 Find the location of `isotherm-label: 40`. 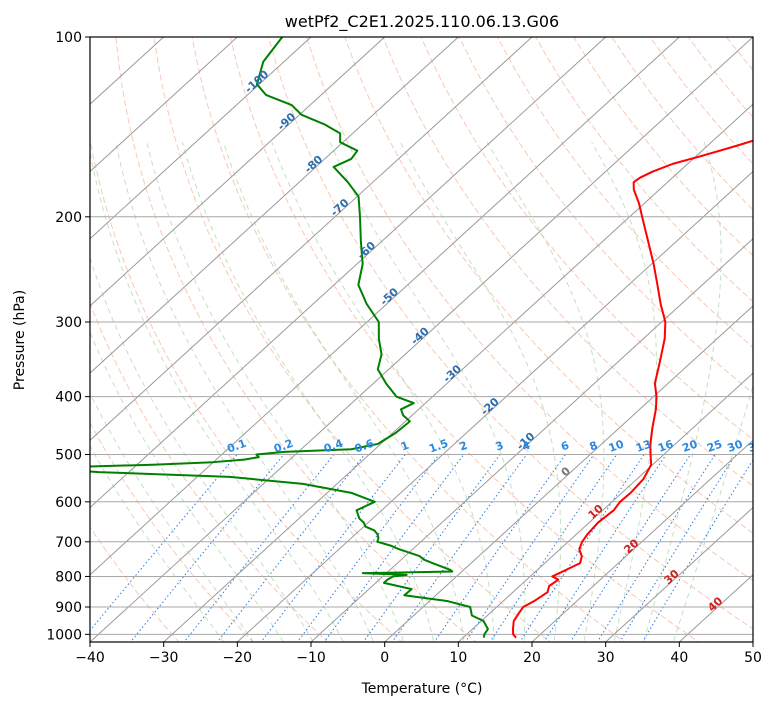

isotherm-label: 40 is located at coordinates (715, 604).